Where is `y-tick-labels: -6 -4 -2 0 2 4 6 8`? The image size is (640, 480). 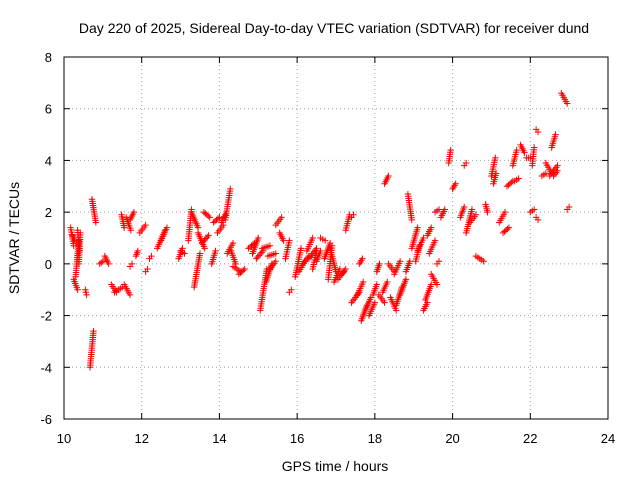
y-tick-labels: -6 -4 -2 0 2 4 6 8 is located at coordinates (46, 238).